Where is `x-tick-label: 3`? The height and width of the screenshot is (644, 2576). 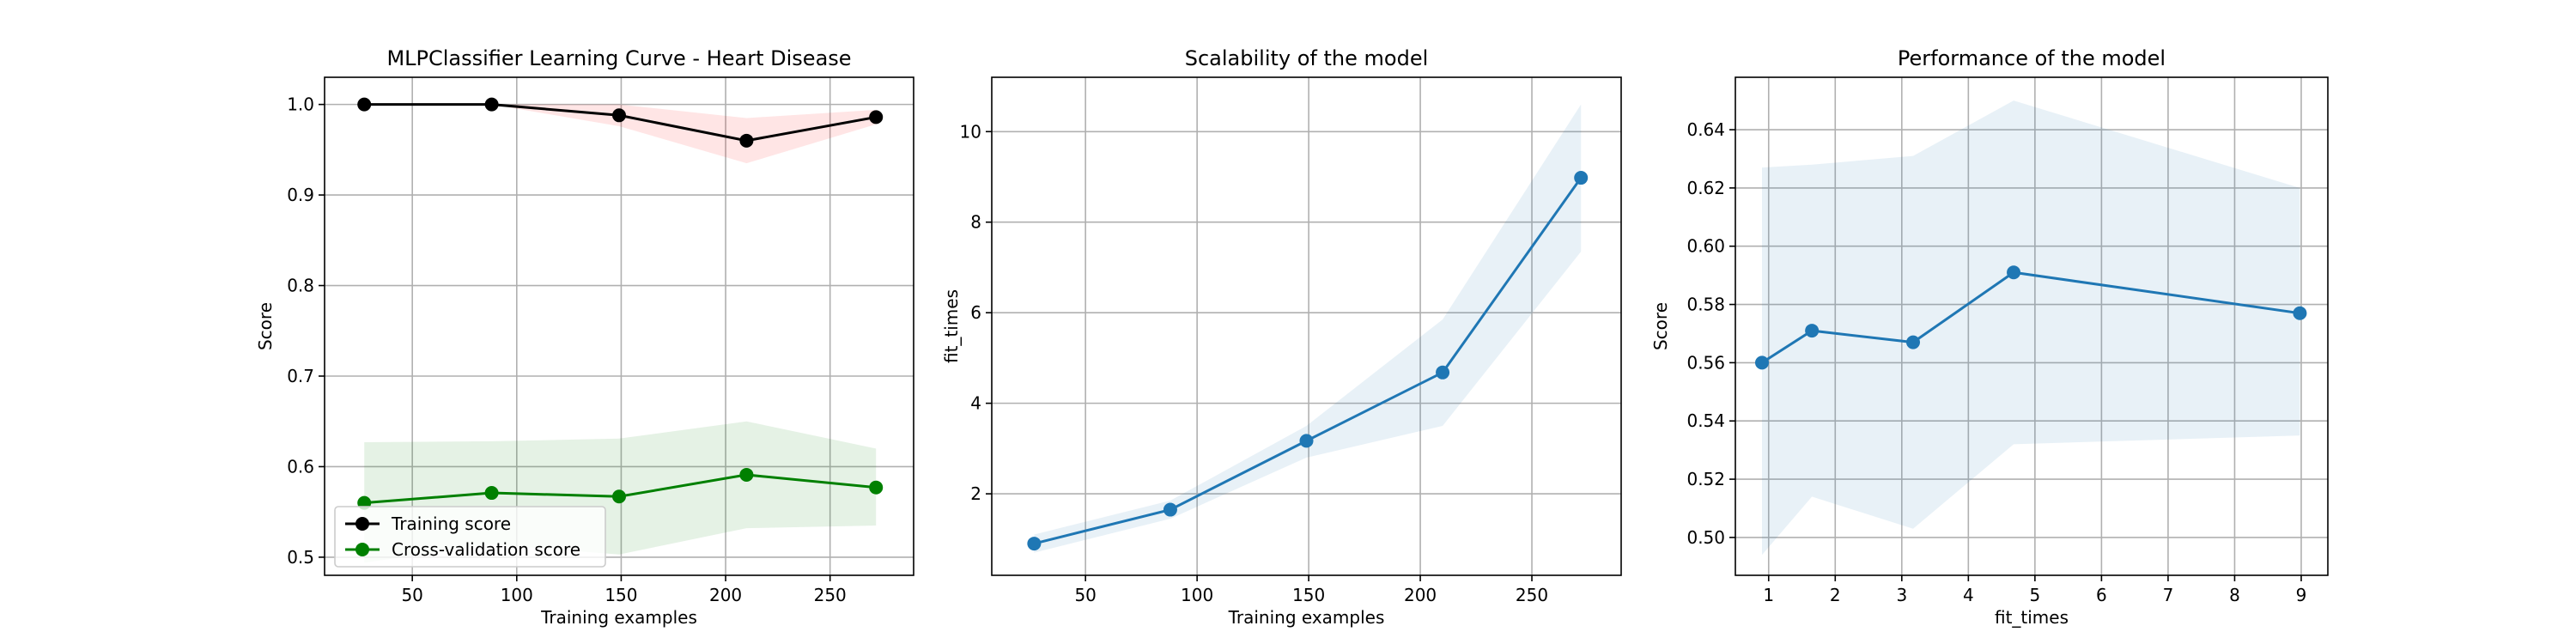
x-tick-label: 3 is located at coordinates (1902, 595).